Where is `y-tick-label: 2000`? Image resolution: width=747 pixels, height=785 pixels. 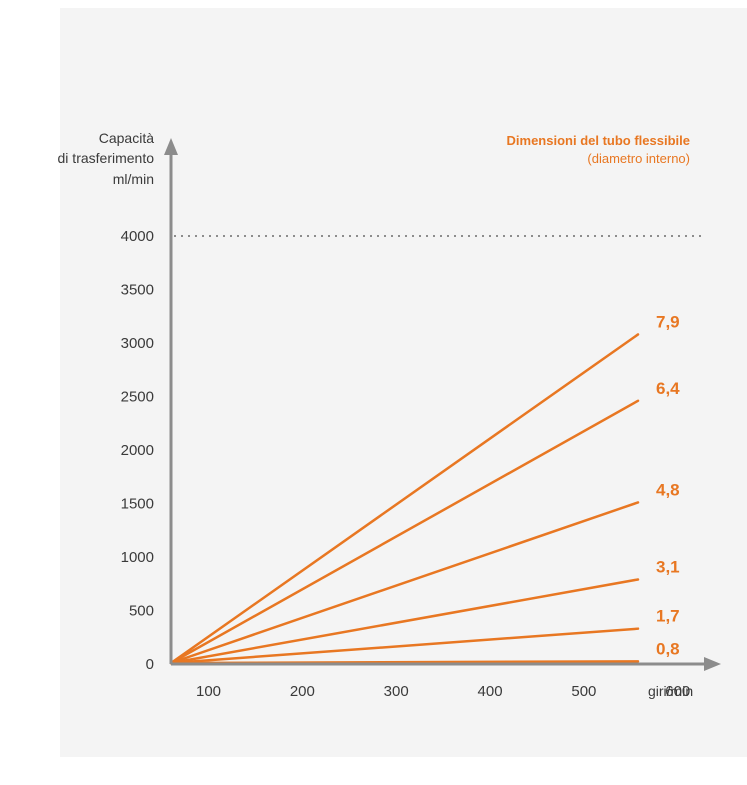
y-tick-label: 2000 is located at coordinates (137, 450).